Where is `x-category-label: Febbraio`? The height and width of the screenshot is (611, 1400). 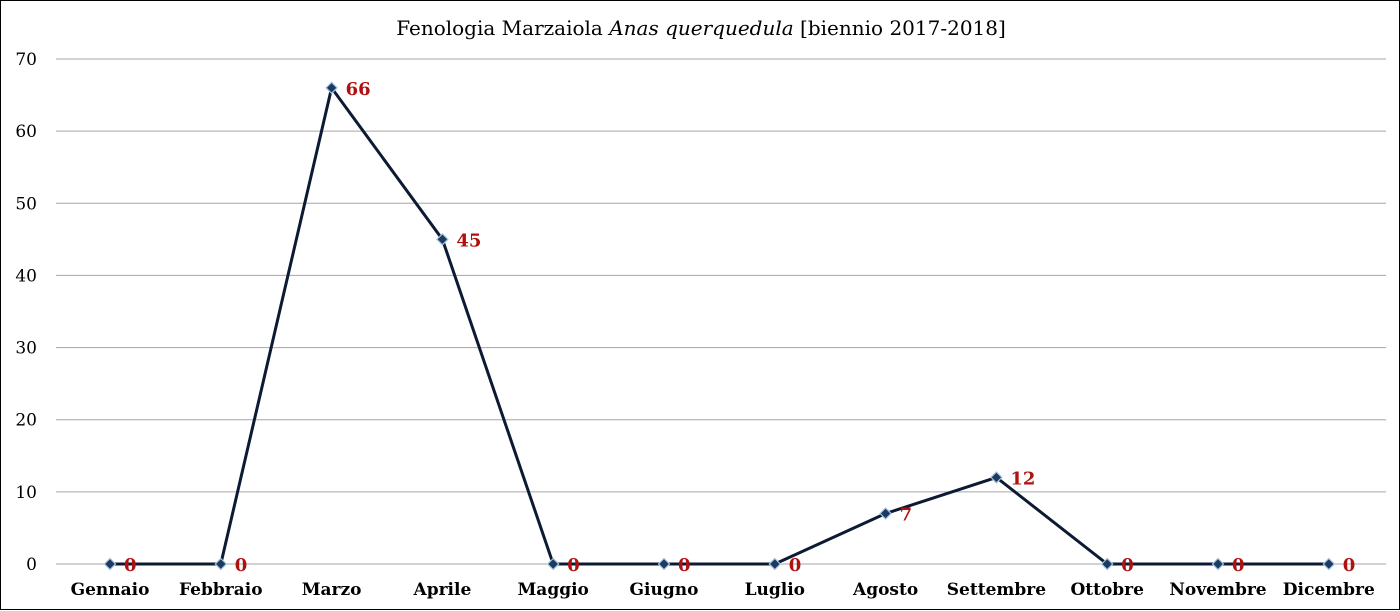 x-category-label: Febbraio is located at coordinates (221, 590).